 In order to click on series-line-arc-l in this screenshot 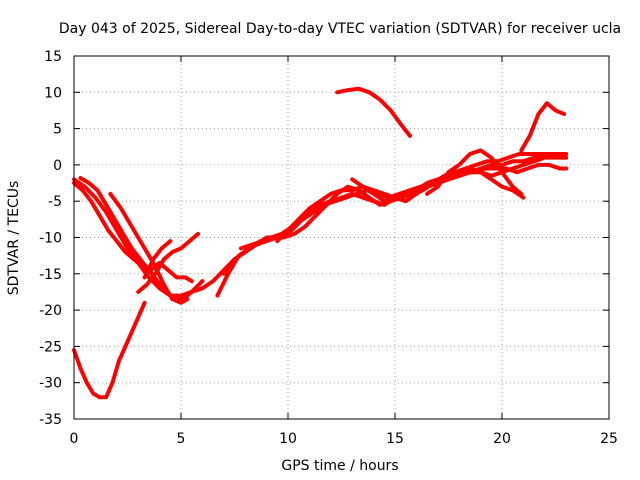, I will do `click(438, 185)`.